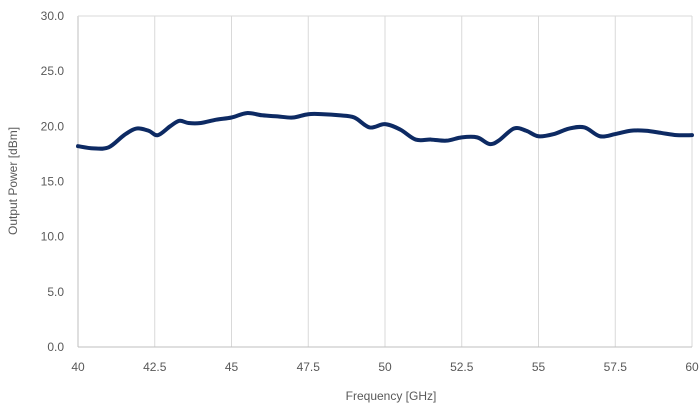 The image size is (699, 413). Describe the element at coordinates (462, 367) in the screenshot. I see `x-tick-label: 52.5` at that location.